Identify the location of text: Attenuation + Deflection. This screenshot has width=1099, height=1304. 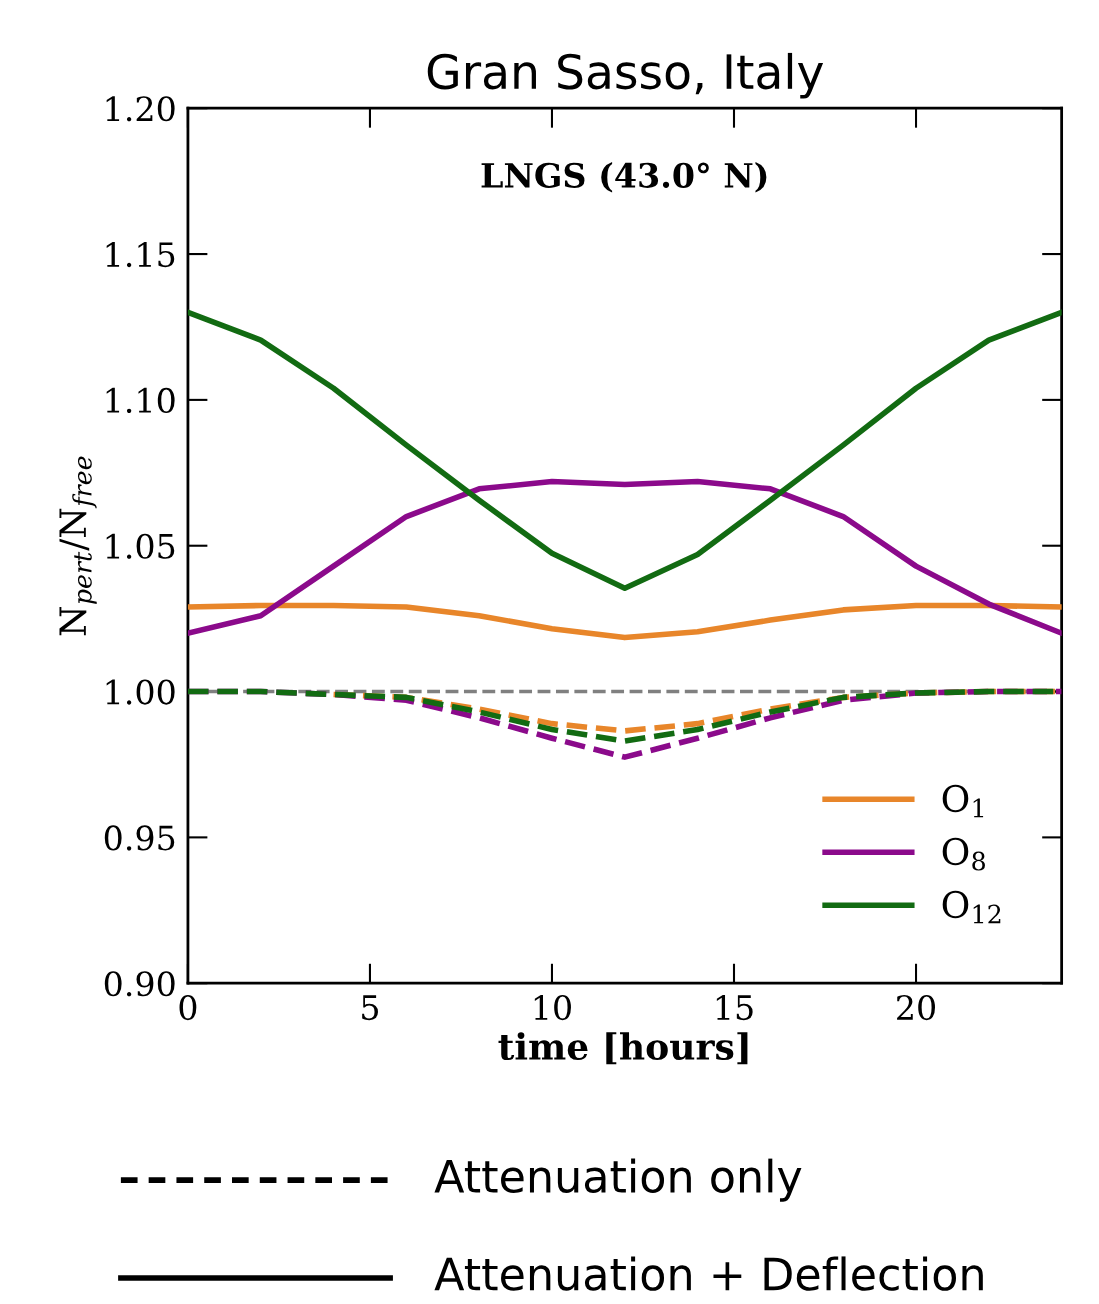
(708, 1273).